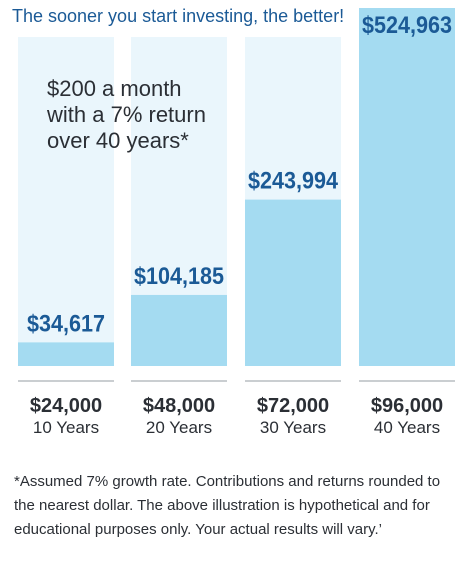 This screenshot has height=578, width=474. Describe the element at coordinates (66, 323) in the screenshot. I see `data-label: $34,617` at that location.